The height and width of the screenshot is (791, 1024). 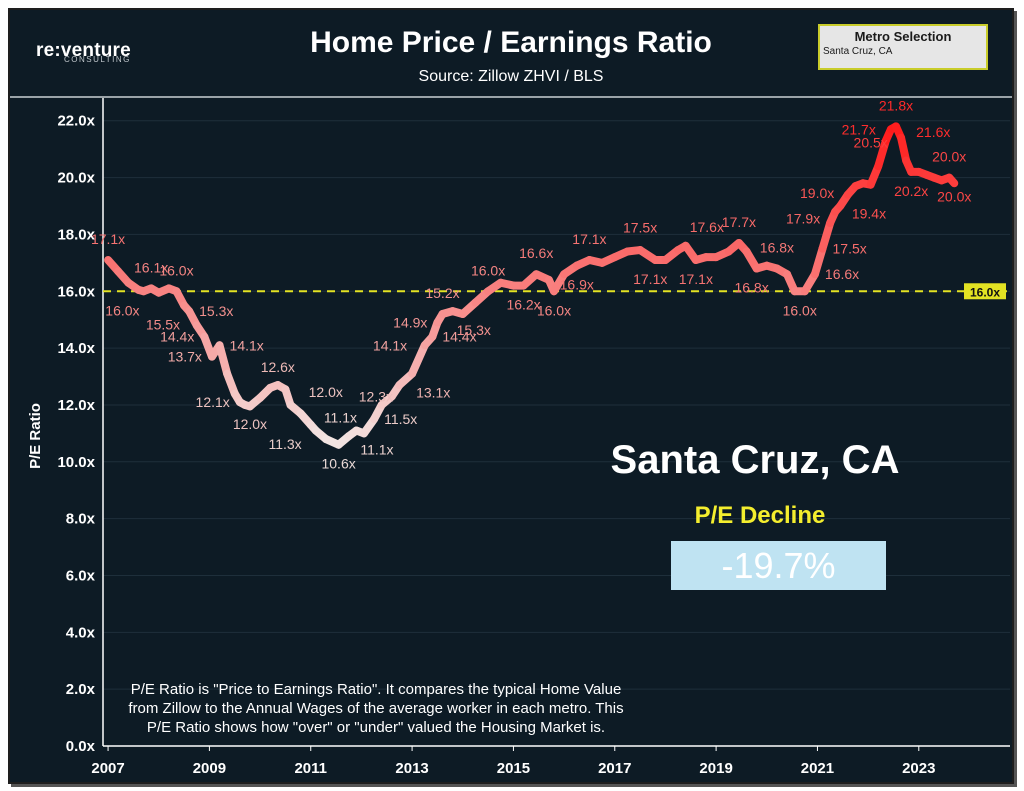 What do you see at coordinates (858, 51) in the screenshot?
I see `metro-selection-value: Santa Cruz, CA` at bounding box center [858, 51].